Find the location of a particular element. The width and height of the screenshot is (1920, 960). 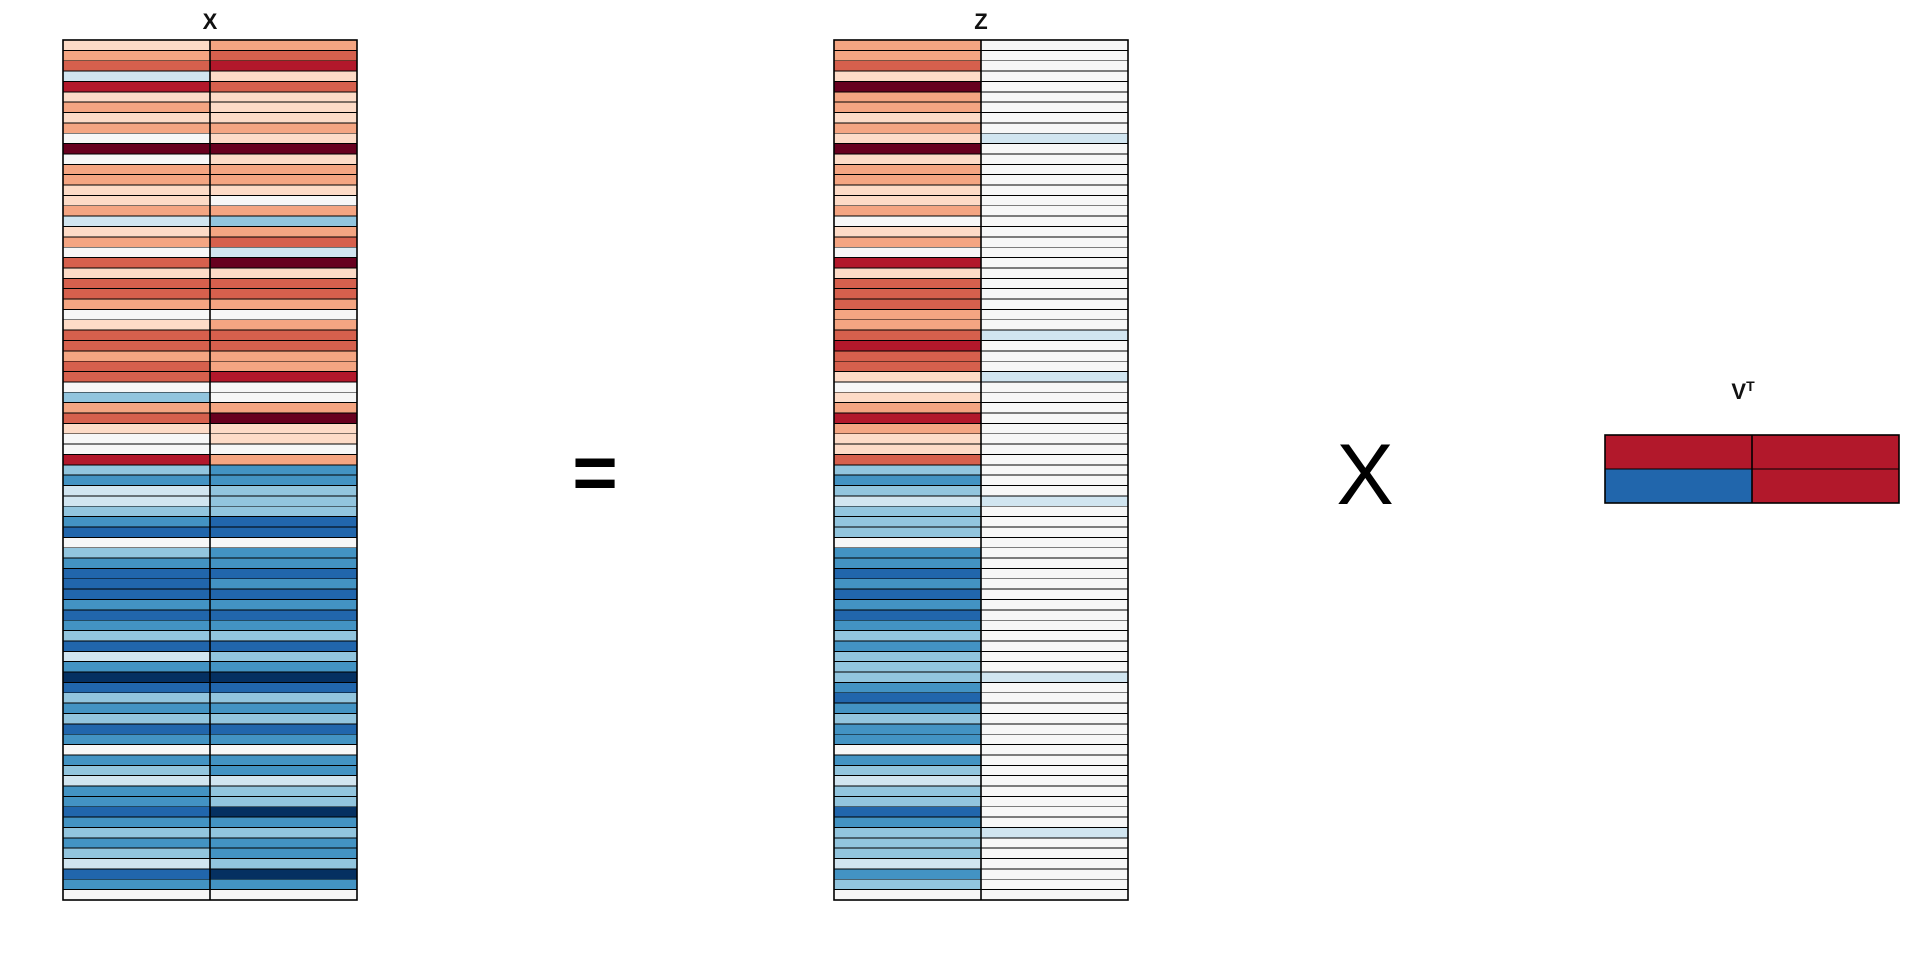

matrix-vt-cells is located at coordinates (1752, 469).